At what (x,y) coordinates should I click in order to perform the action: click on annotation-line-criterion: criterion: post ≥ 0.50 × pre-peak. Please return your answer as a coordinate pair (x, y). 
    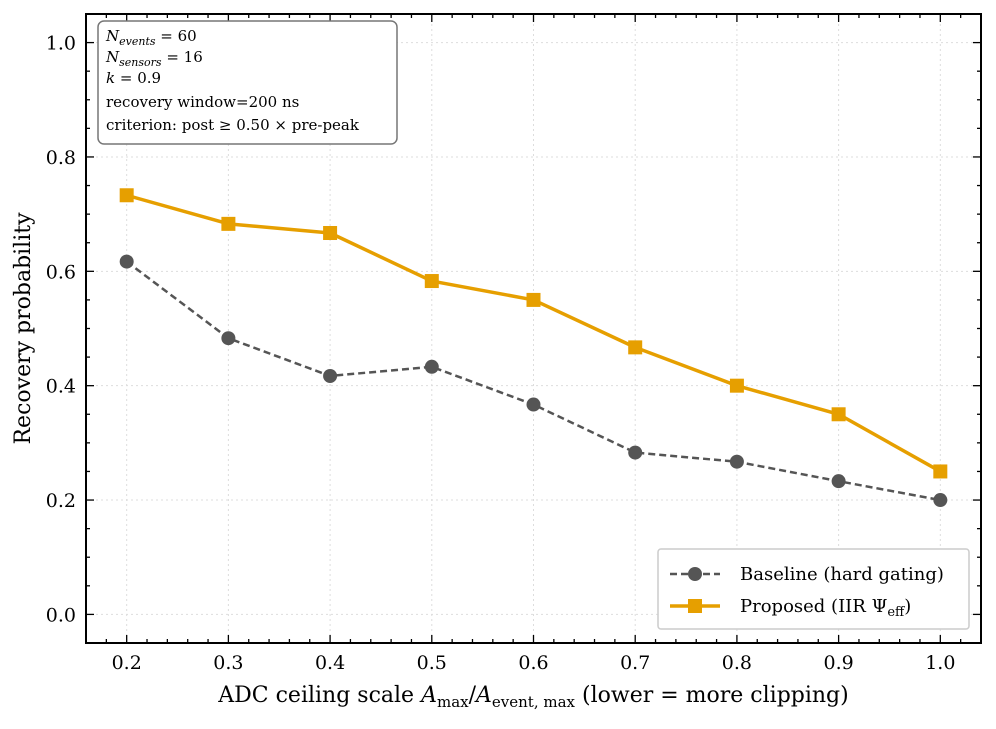
    Looking at the image, I should click on (233, 125).